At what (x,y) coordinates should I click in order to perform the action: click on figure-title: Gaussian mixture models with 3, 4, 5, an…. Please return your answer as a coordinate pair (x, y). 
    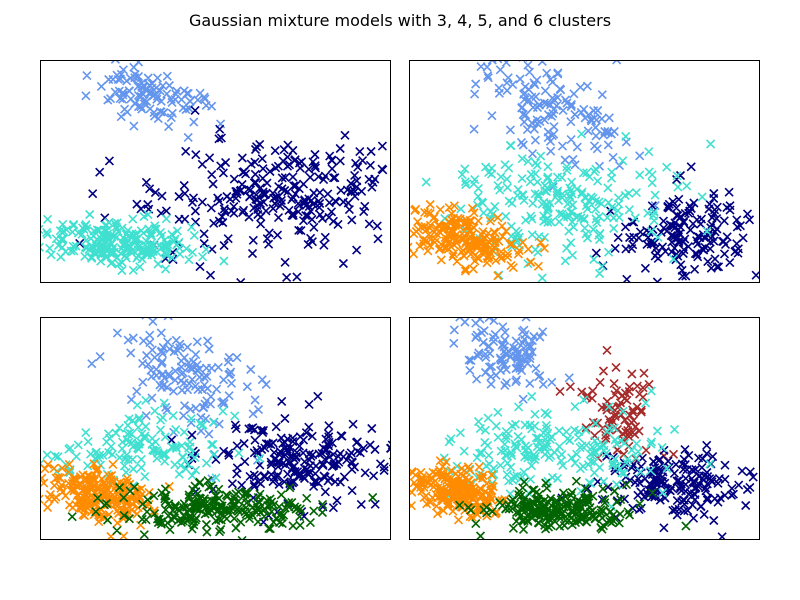
    Looking at the image, I should click on (400, 20).